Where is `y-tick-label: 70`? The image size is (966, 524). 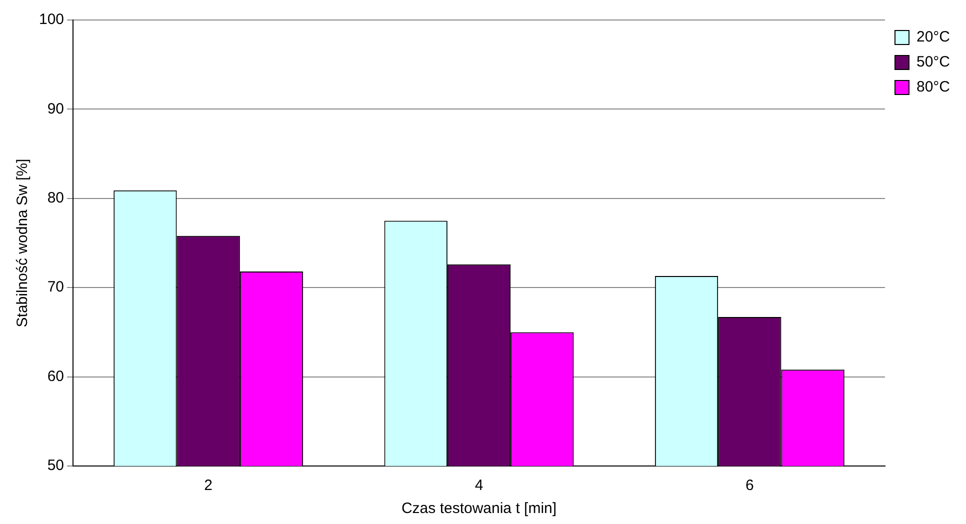
y-tick-label: 70 is located at coordinates (55, 287).